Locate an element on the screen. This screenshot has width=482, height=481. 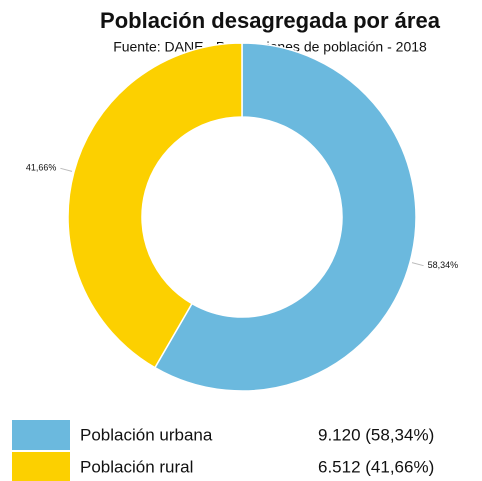
legend-label: Población urbana is located at coordinates (146, 434).